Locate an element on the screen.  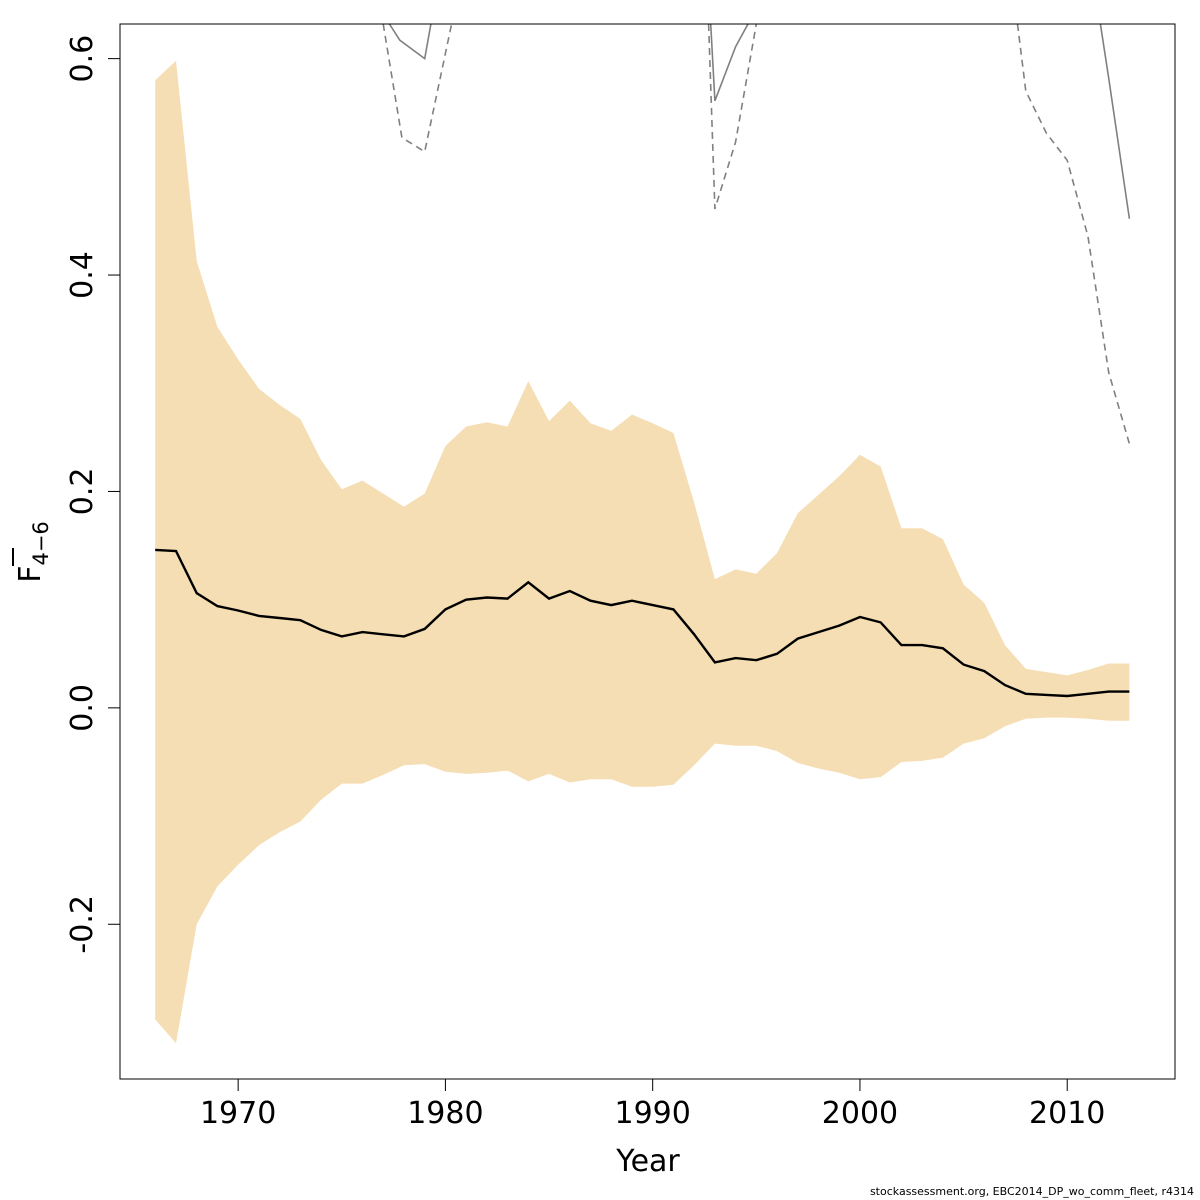
y-tick-label: 0.4 is located at coordinates (82, 275).